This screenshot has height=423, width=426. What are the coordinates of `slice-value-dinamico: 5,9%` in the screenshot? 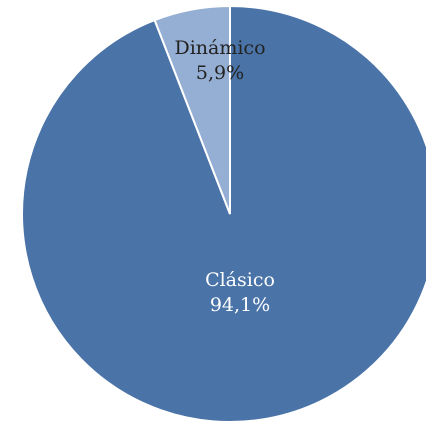 It's located at (220, 73).